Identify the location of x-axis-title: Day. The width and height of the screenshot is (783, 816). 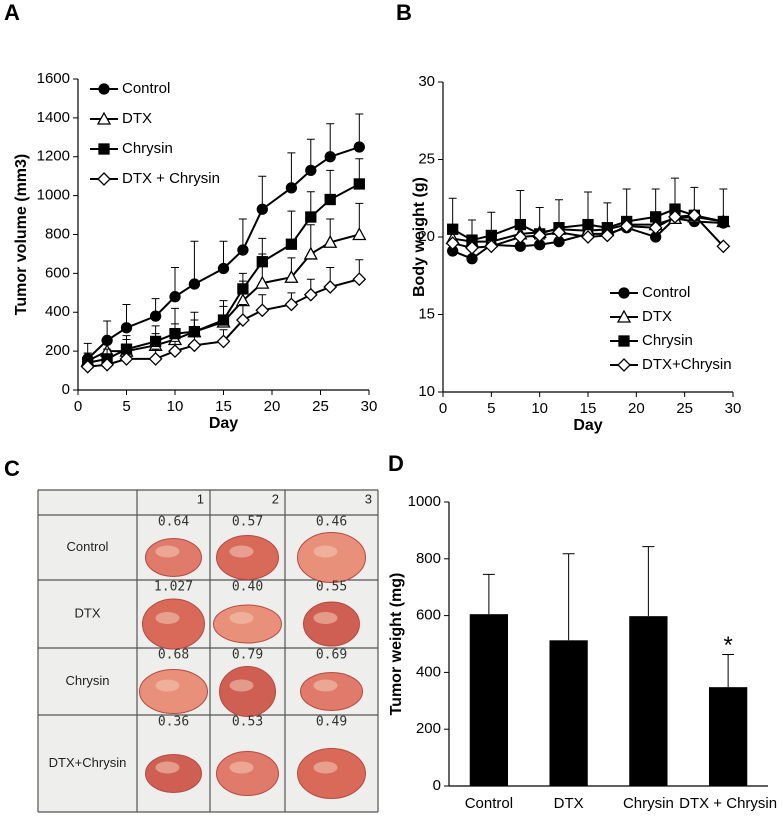
(587, 425).